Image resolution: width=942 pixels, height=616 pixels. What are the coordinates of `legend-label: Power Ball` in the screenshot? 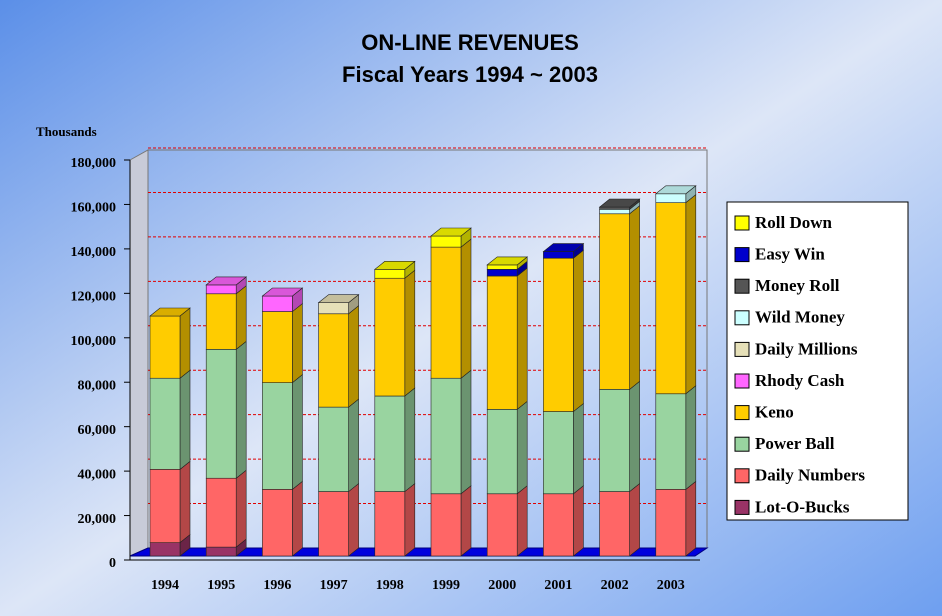 It's located at (795, 443).